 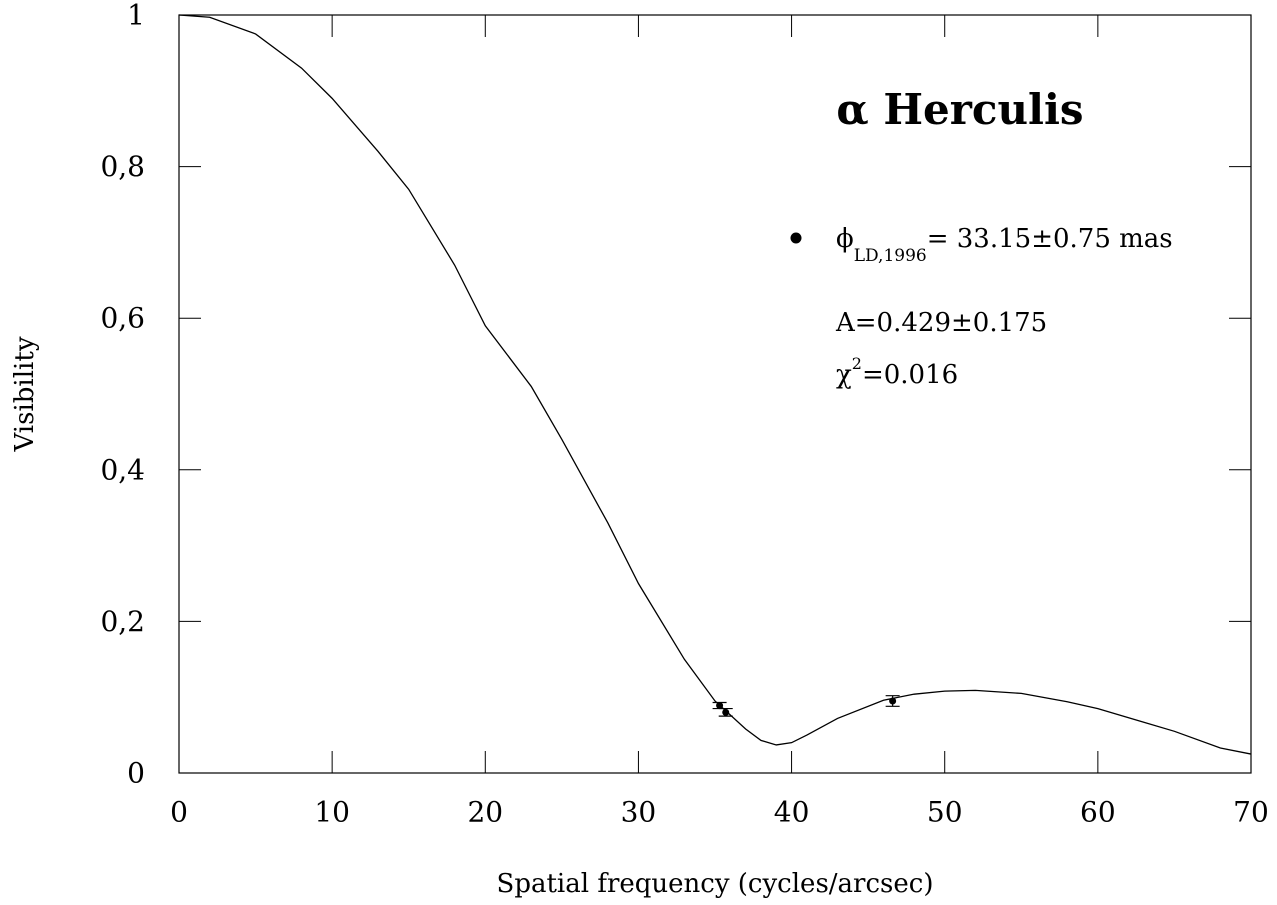 What do you see at coordinates (941, 323) in the screenshot?
I see `annotation: A=0.429±0.175` at bounding box center [941, 323].